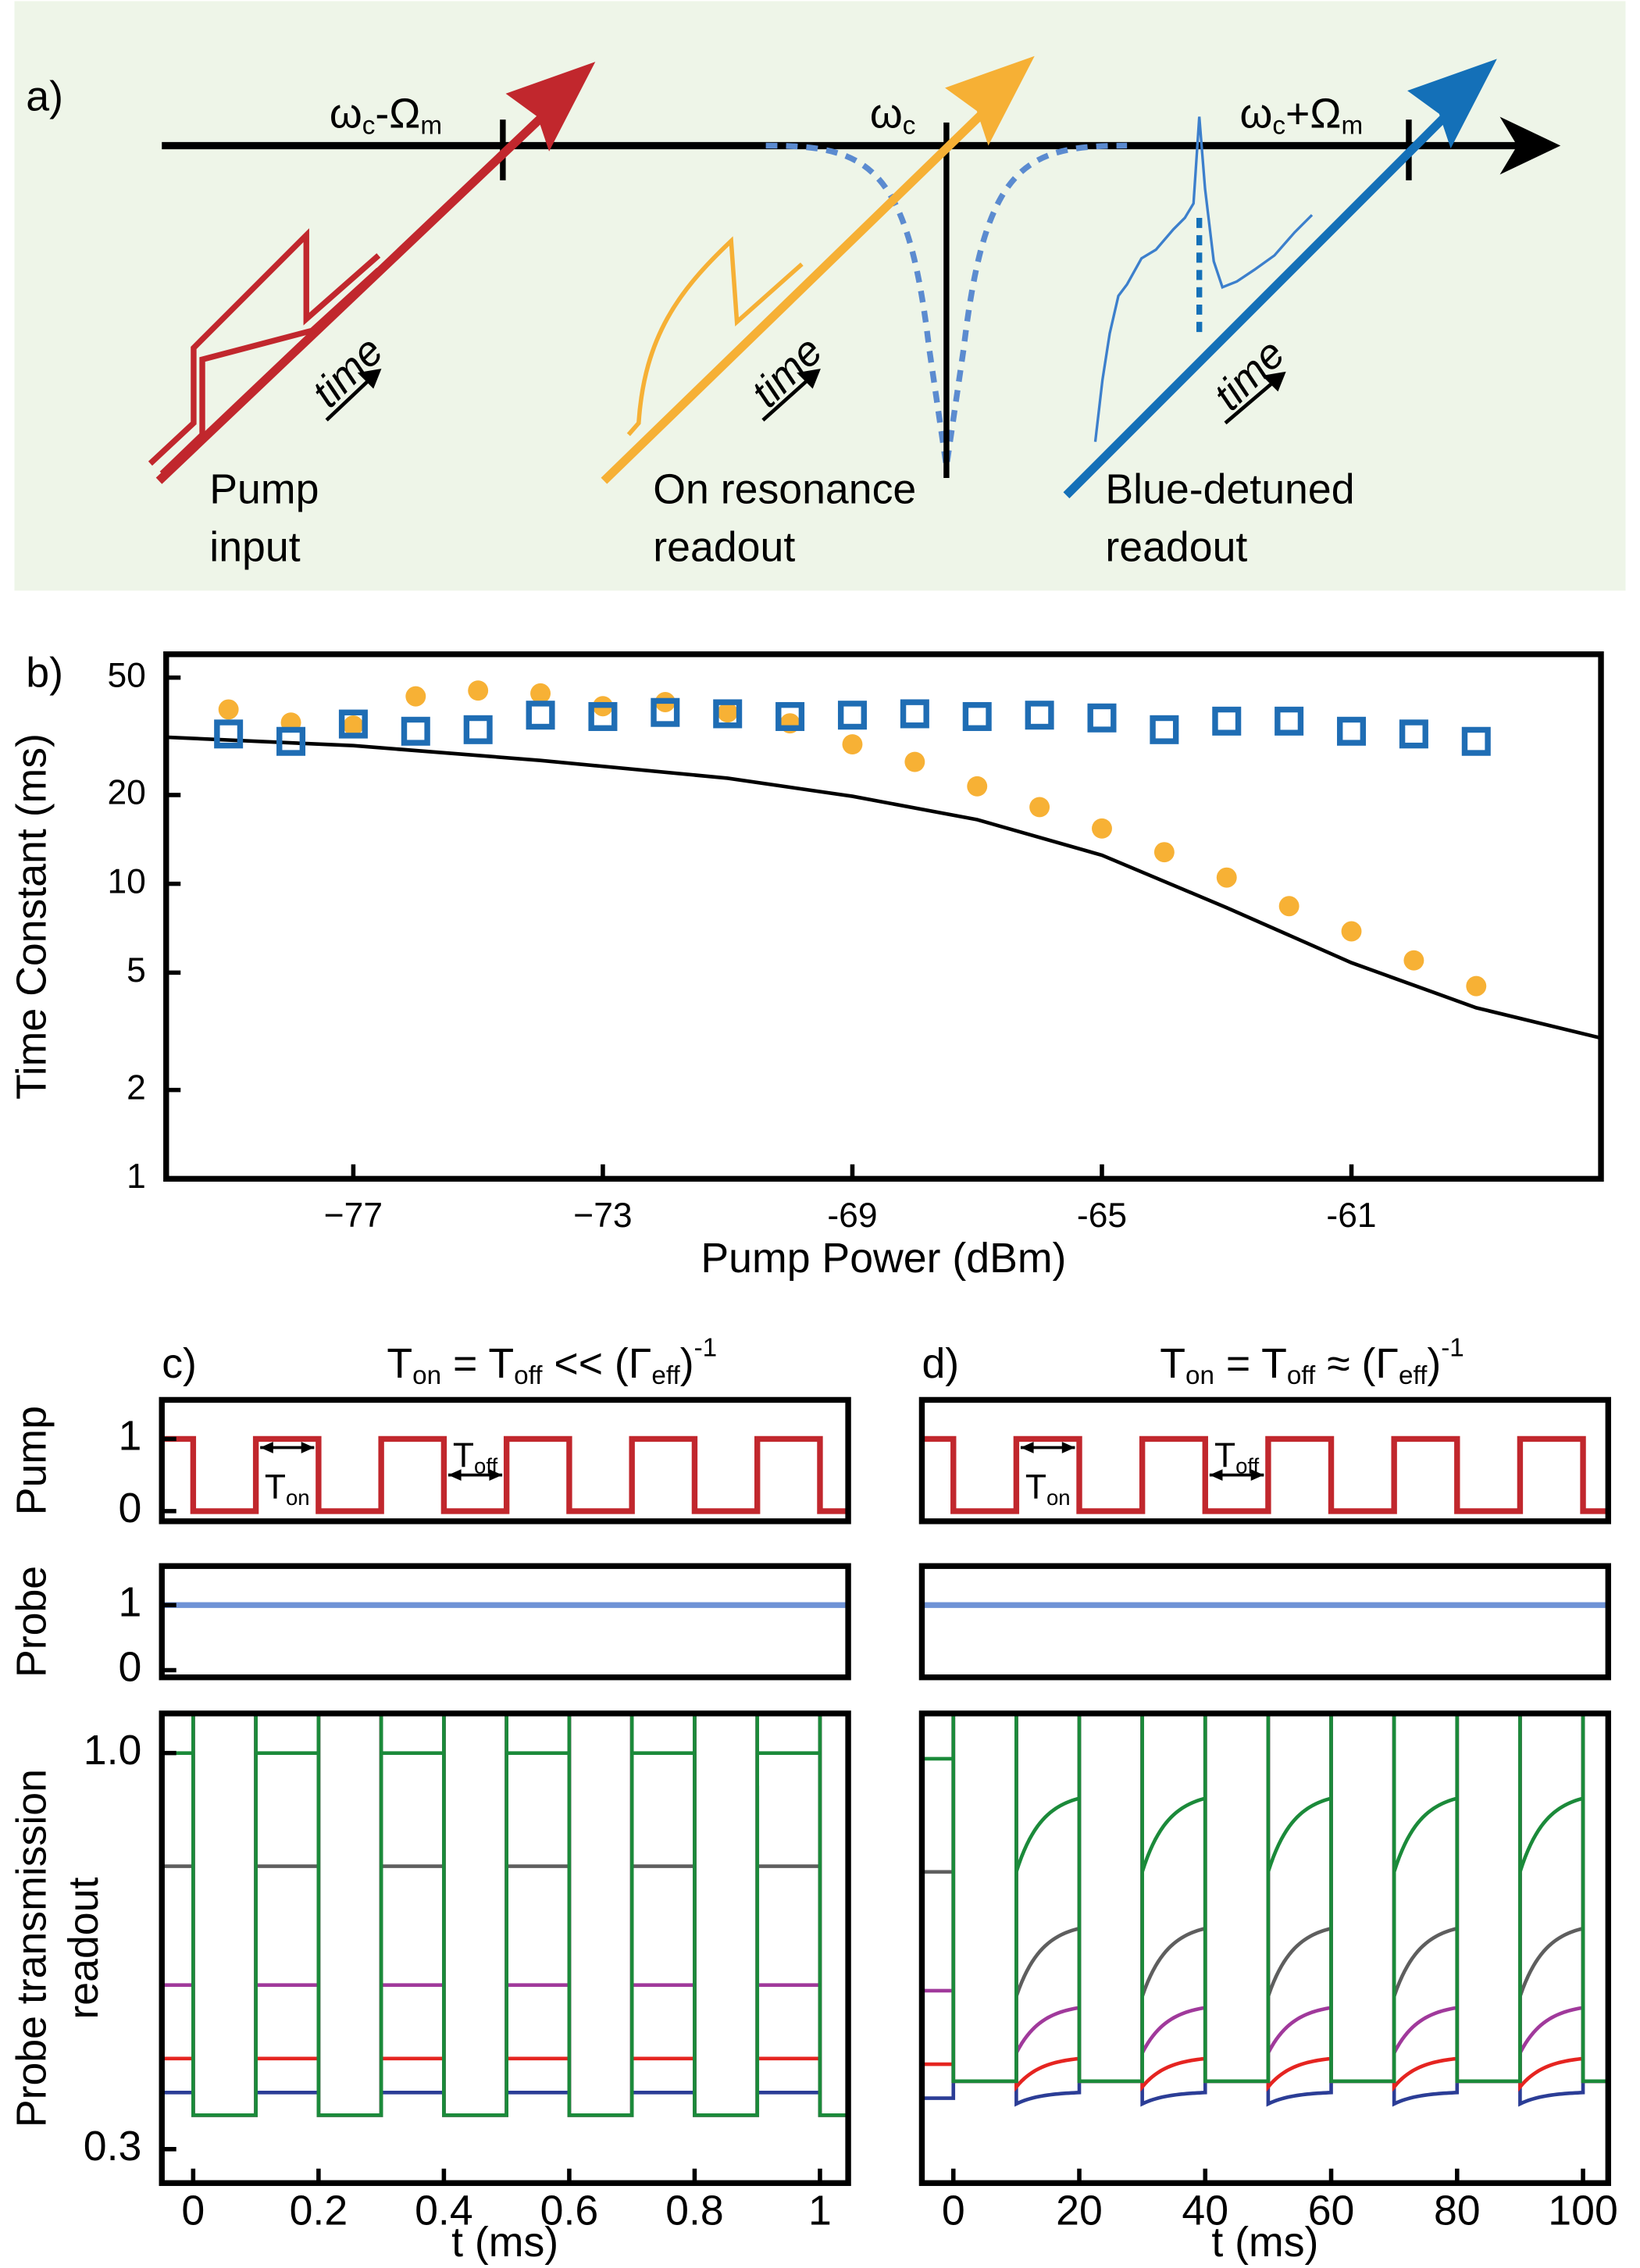 This screenshot has height=2268, width=1640. Describe the element at coordinates (32, 1460) in the screenshot. I see `y-axis-label: Pump` at that location.